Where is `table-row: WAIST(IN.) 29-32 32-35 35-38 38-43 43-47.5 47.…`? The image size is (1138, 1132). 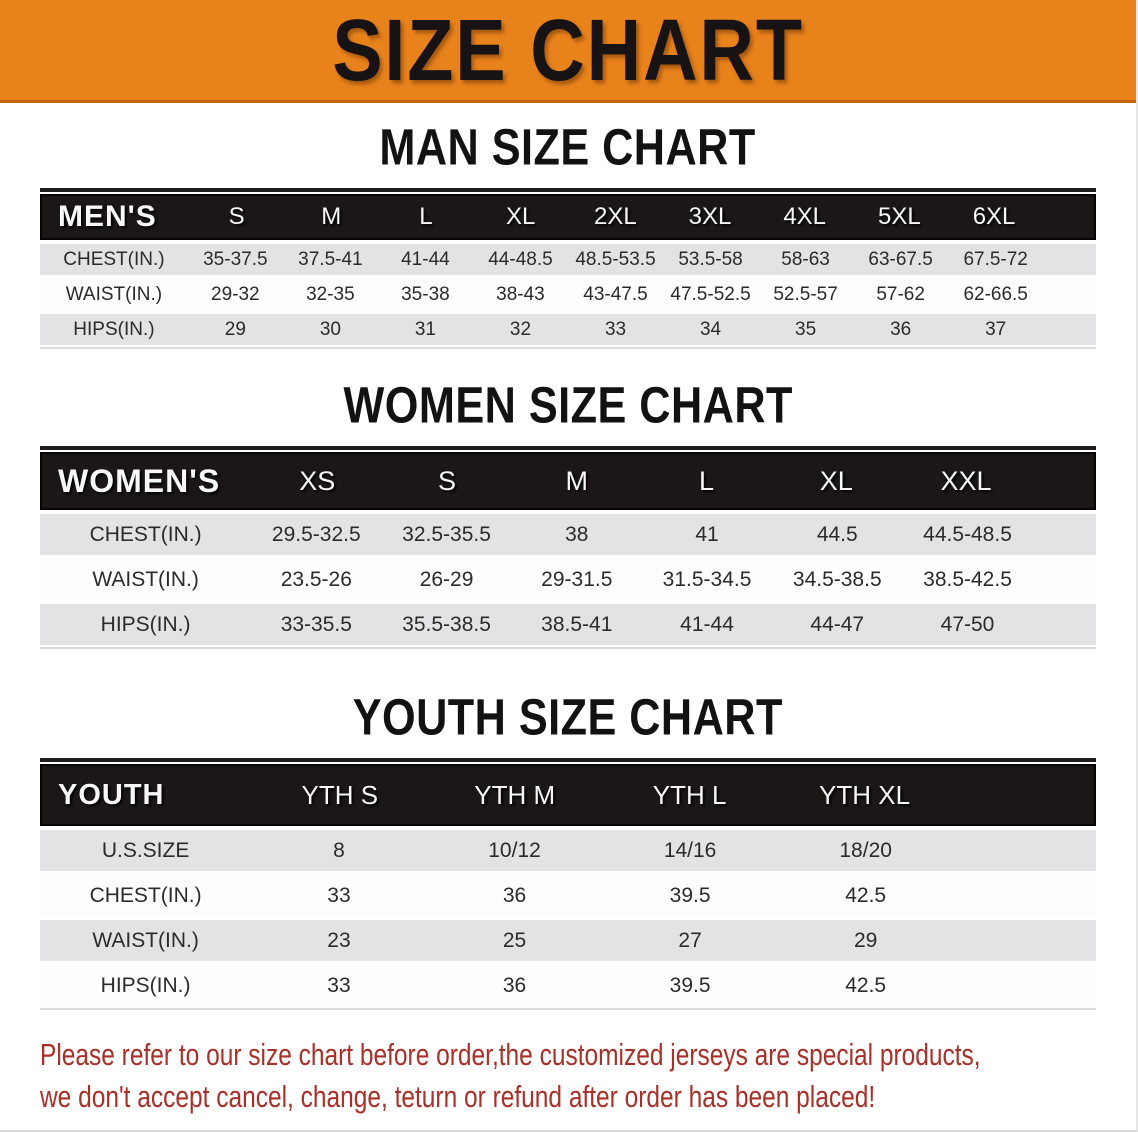
table-row: WAIST(IN.) 29-32 32-35 35-38 38-43 43-47.5 47.… is located at coordinates (568, 294).